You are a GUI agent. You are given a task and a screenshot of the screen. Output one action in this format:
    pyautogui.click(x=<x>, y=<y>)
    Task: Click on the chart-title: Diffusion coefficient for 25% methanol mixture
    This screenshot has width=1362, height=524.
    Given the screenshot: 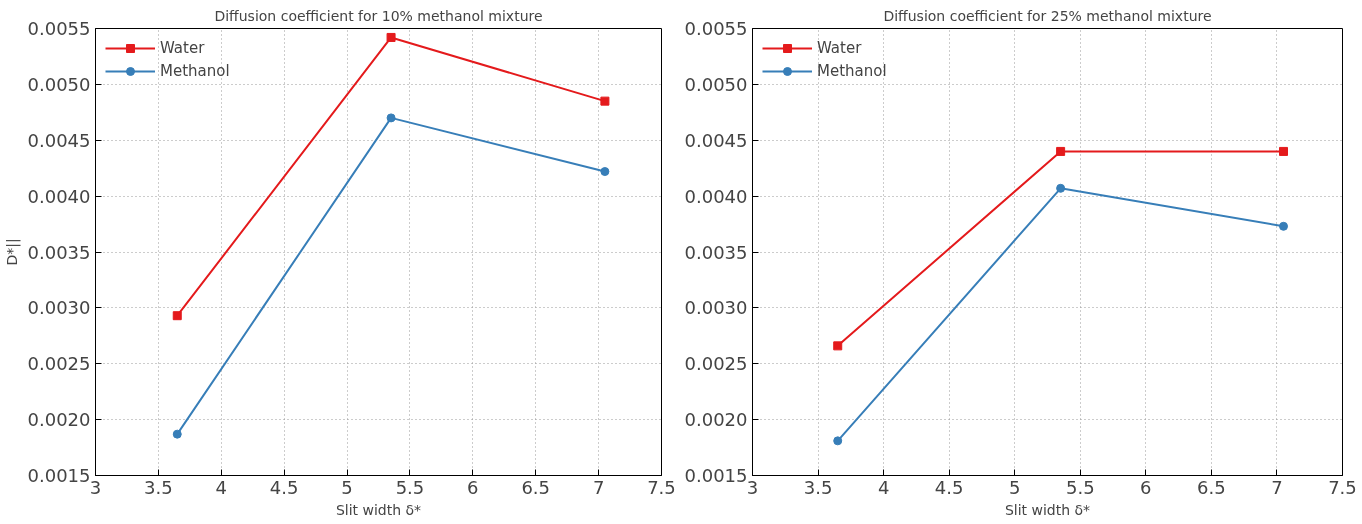 What is the action you would take?
    pyautogui.click(x=1047, y=15)
    